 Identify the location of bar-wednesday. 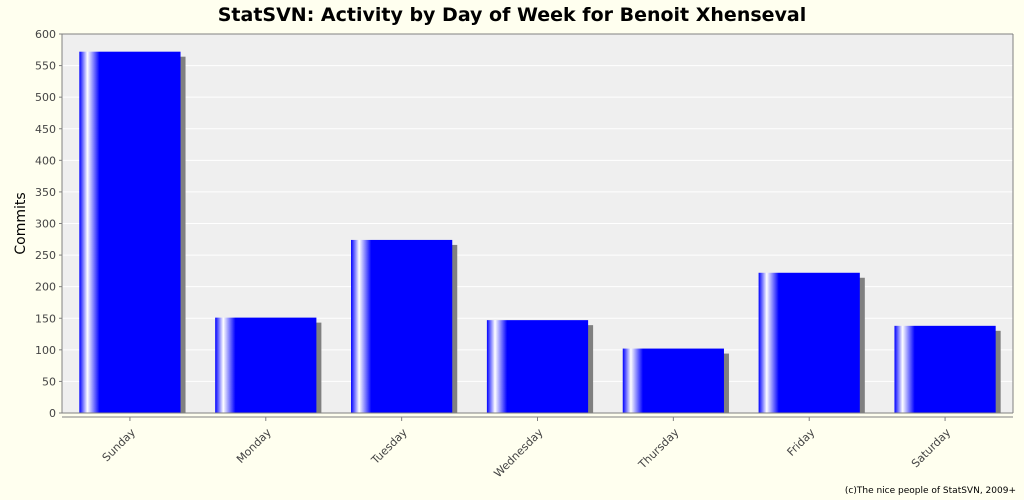
(537, 366).